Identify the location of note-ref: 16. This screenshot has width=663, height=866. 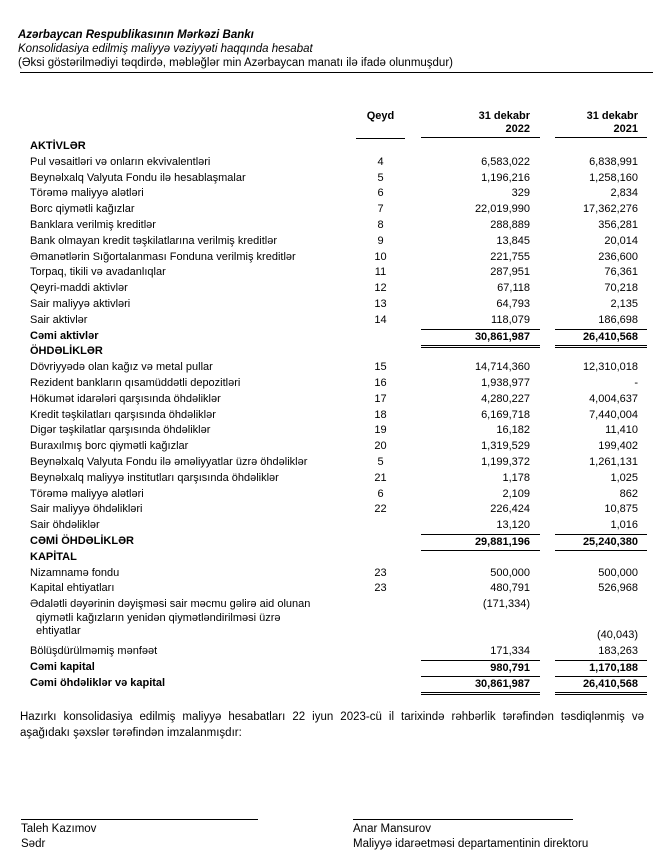
(380, 382).